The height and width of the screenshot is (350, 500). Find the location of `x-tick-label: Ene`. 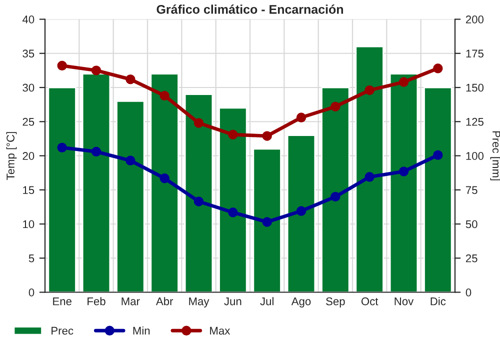

x-tick-label: Ene is located at coordinates (62, 302).